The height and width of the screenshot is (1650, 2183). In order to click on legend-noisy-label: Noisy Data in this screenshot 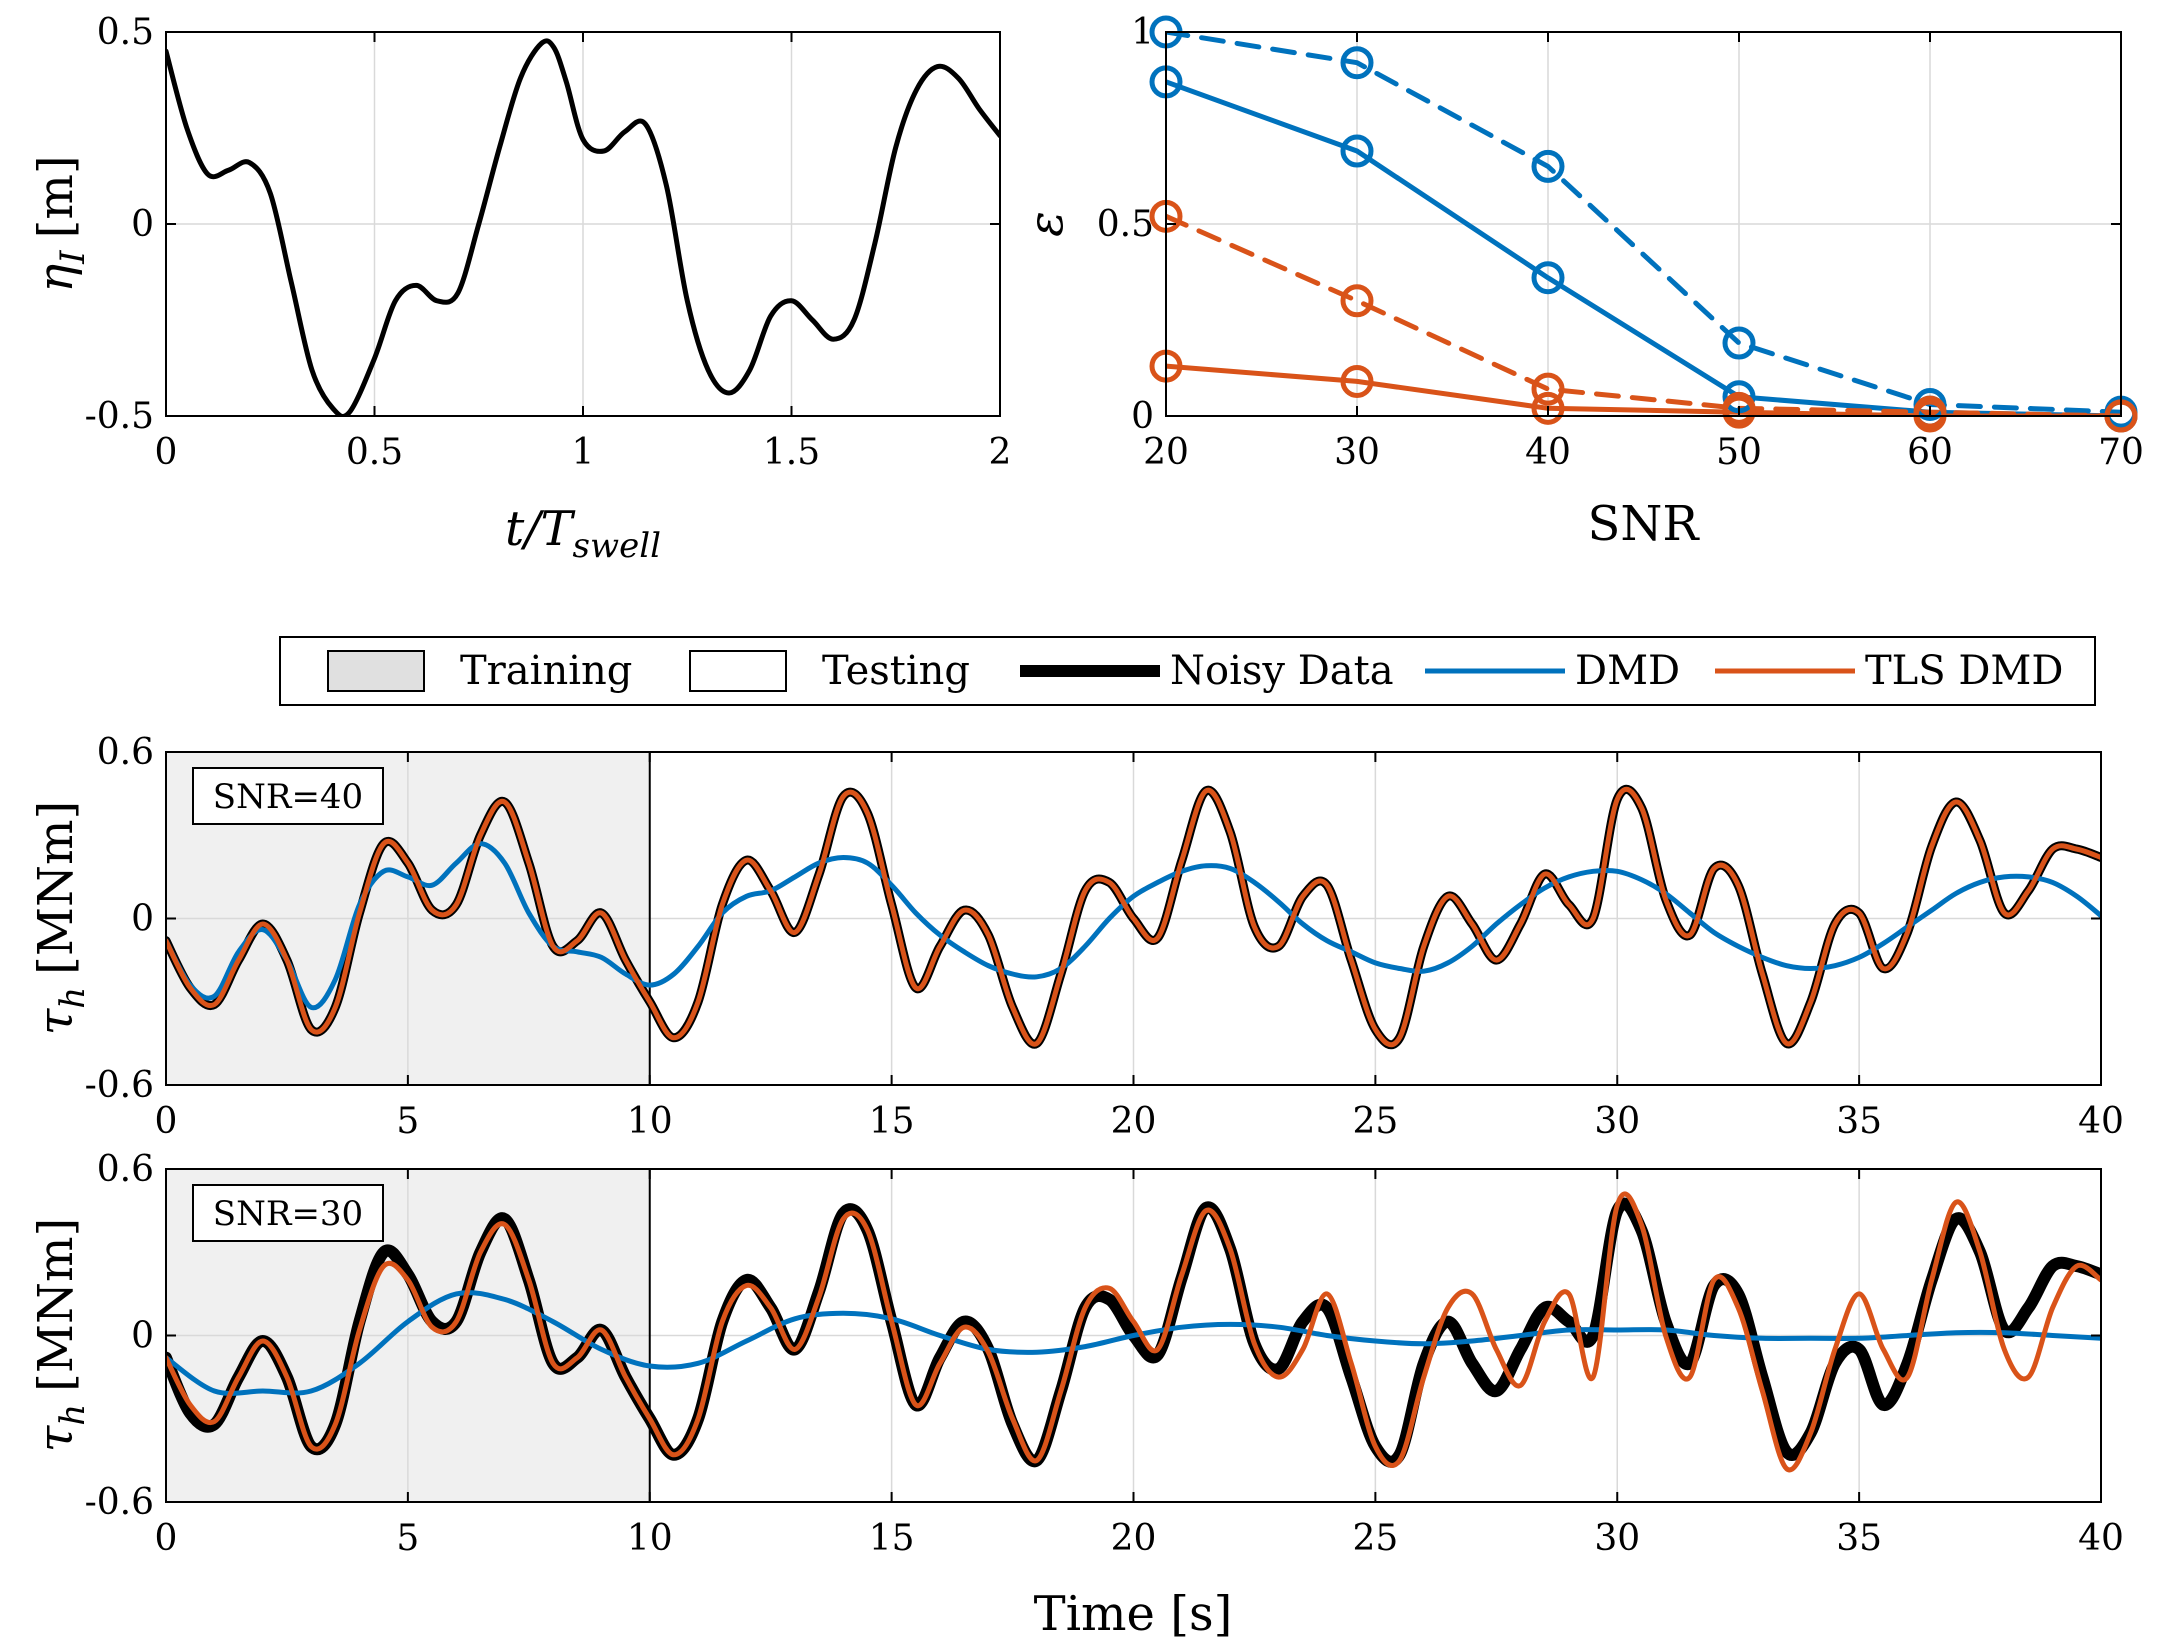, I will do `click(1282, 671)`.